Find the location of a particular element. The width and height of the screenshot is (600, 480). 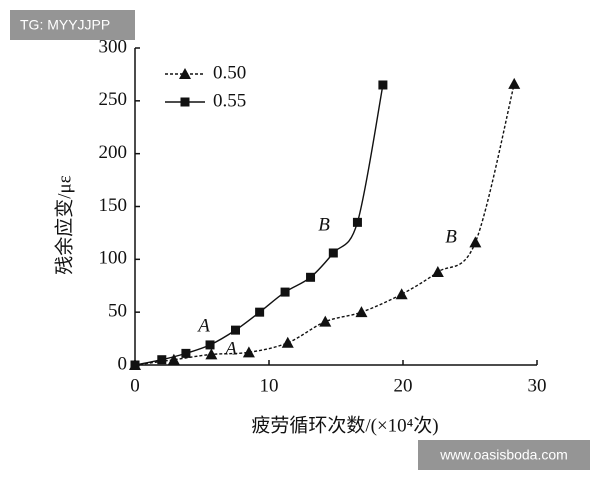

y-tick-label: 100 is located at coordinates (113, 258).